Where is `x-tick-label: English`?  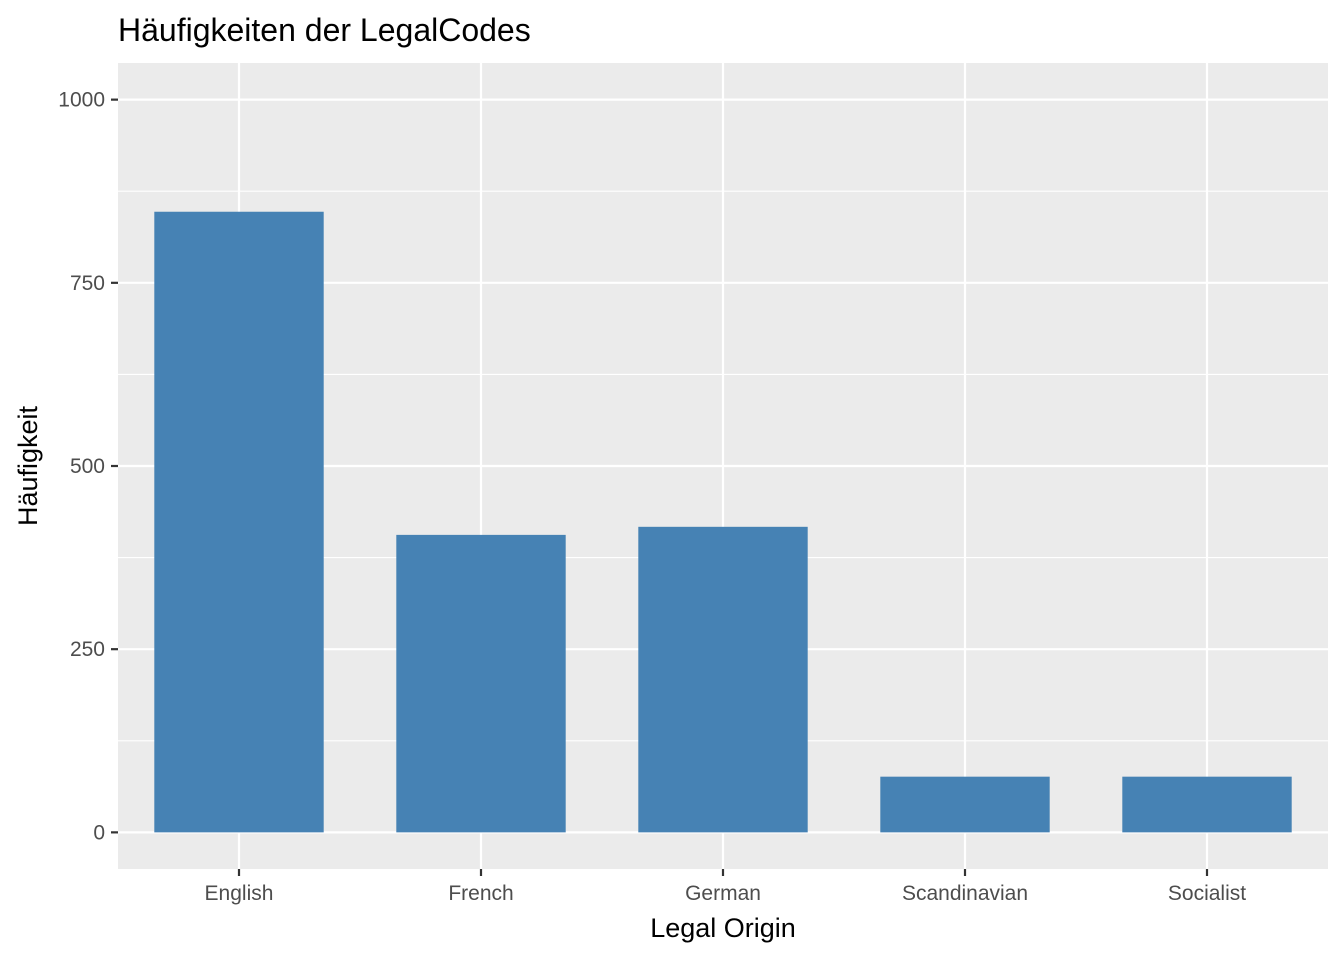 x-tick-label: English is located at coordinates (239, 893).